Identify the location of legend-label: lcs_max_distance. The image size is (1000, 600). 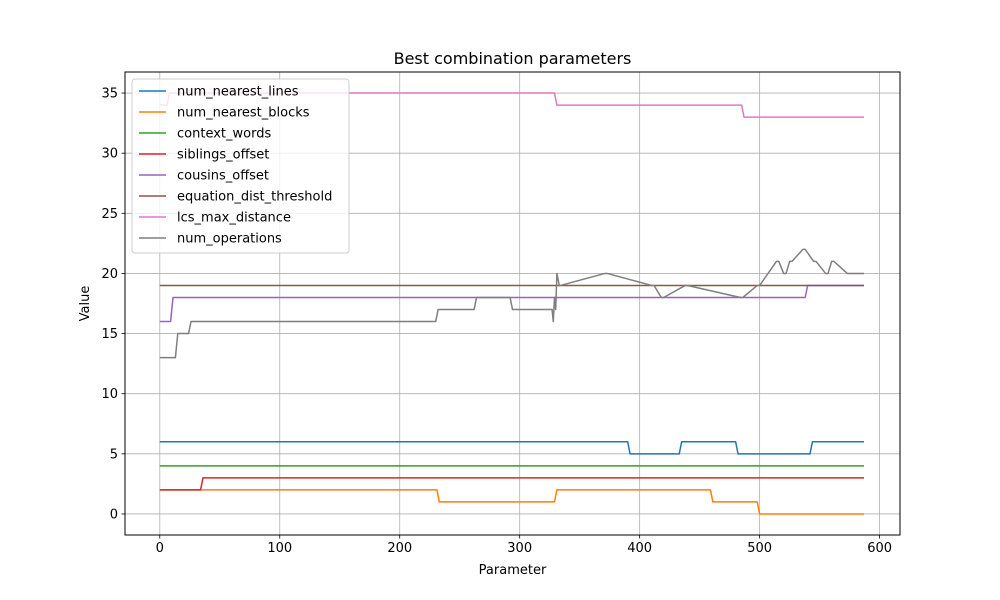
(234, 218).